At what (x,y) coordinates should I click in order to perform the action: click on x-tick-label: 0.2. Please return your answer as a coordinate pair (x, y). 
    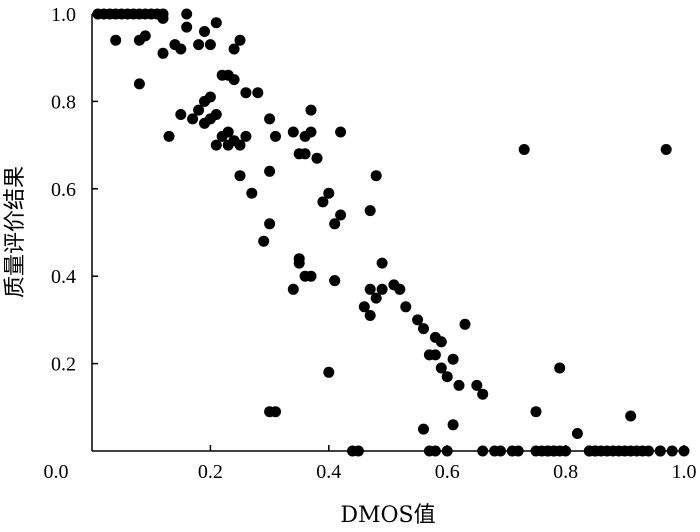
    Looking at the image, I should click on (210, 472).